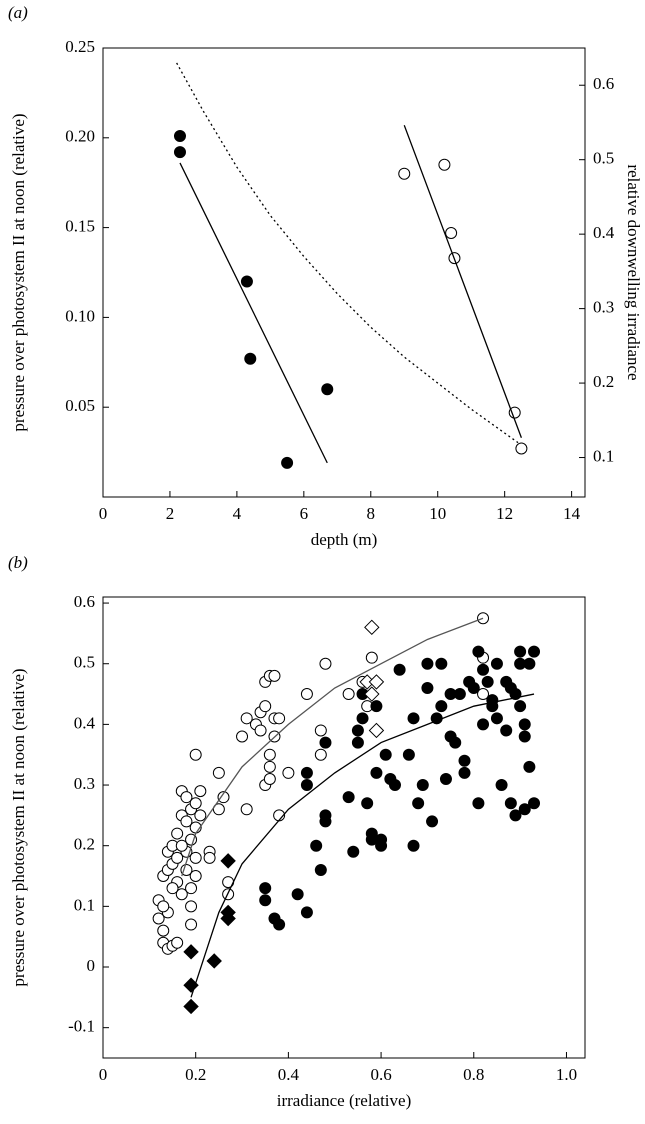  I want to click on y2-tick-label: 0.4, so click(604, 232).